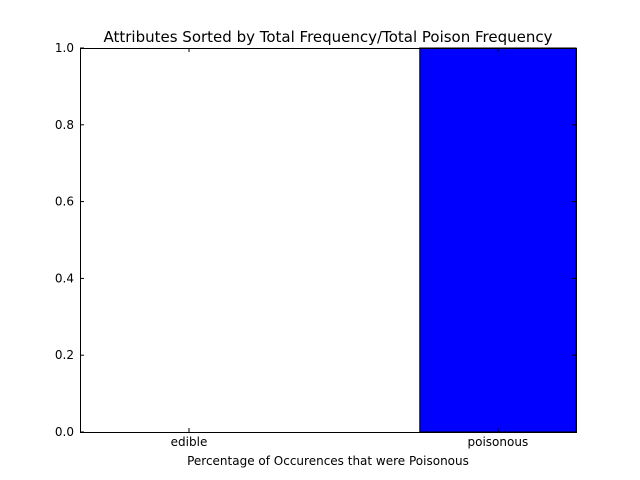  Describe the element at coordinates (64, 125) in the screenshot. I see `y-tick-label: 0.8` at that location.